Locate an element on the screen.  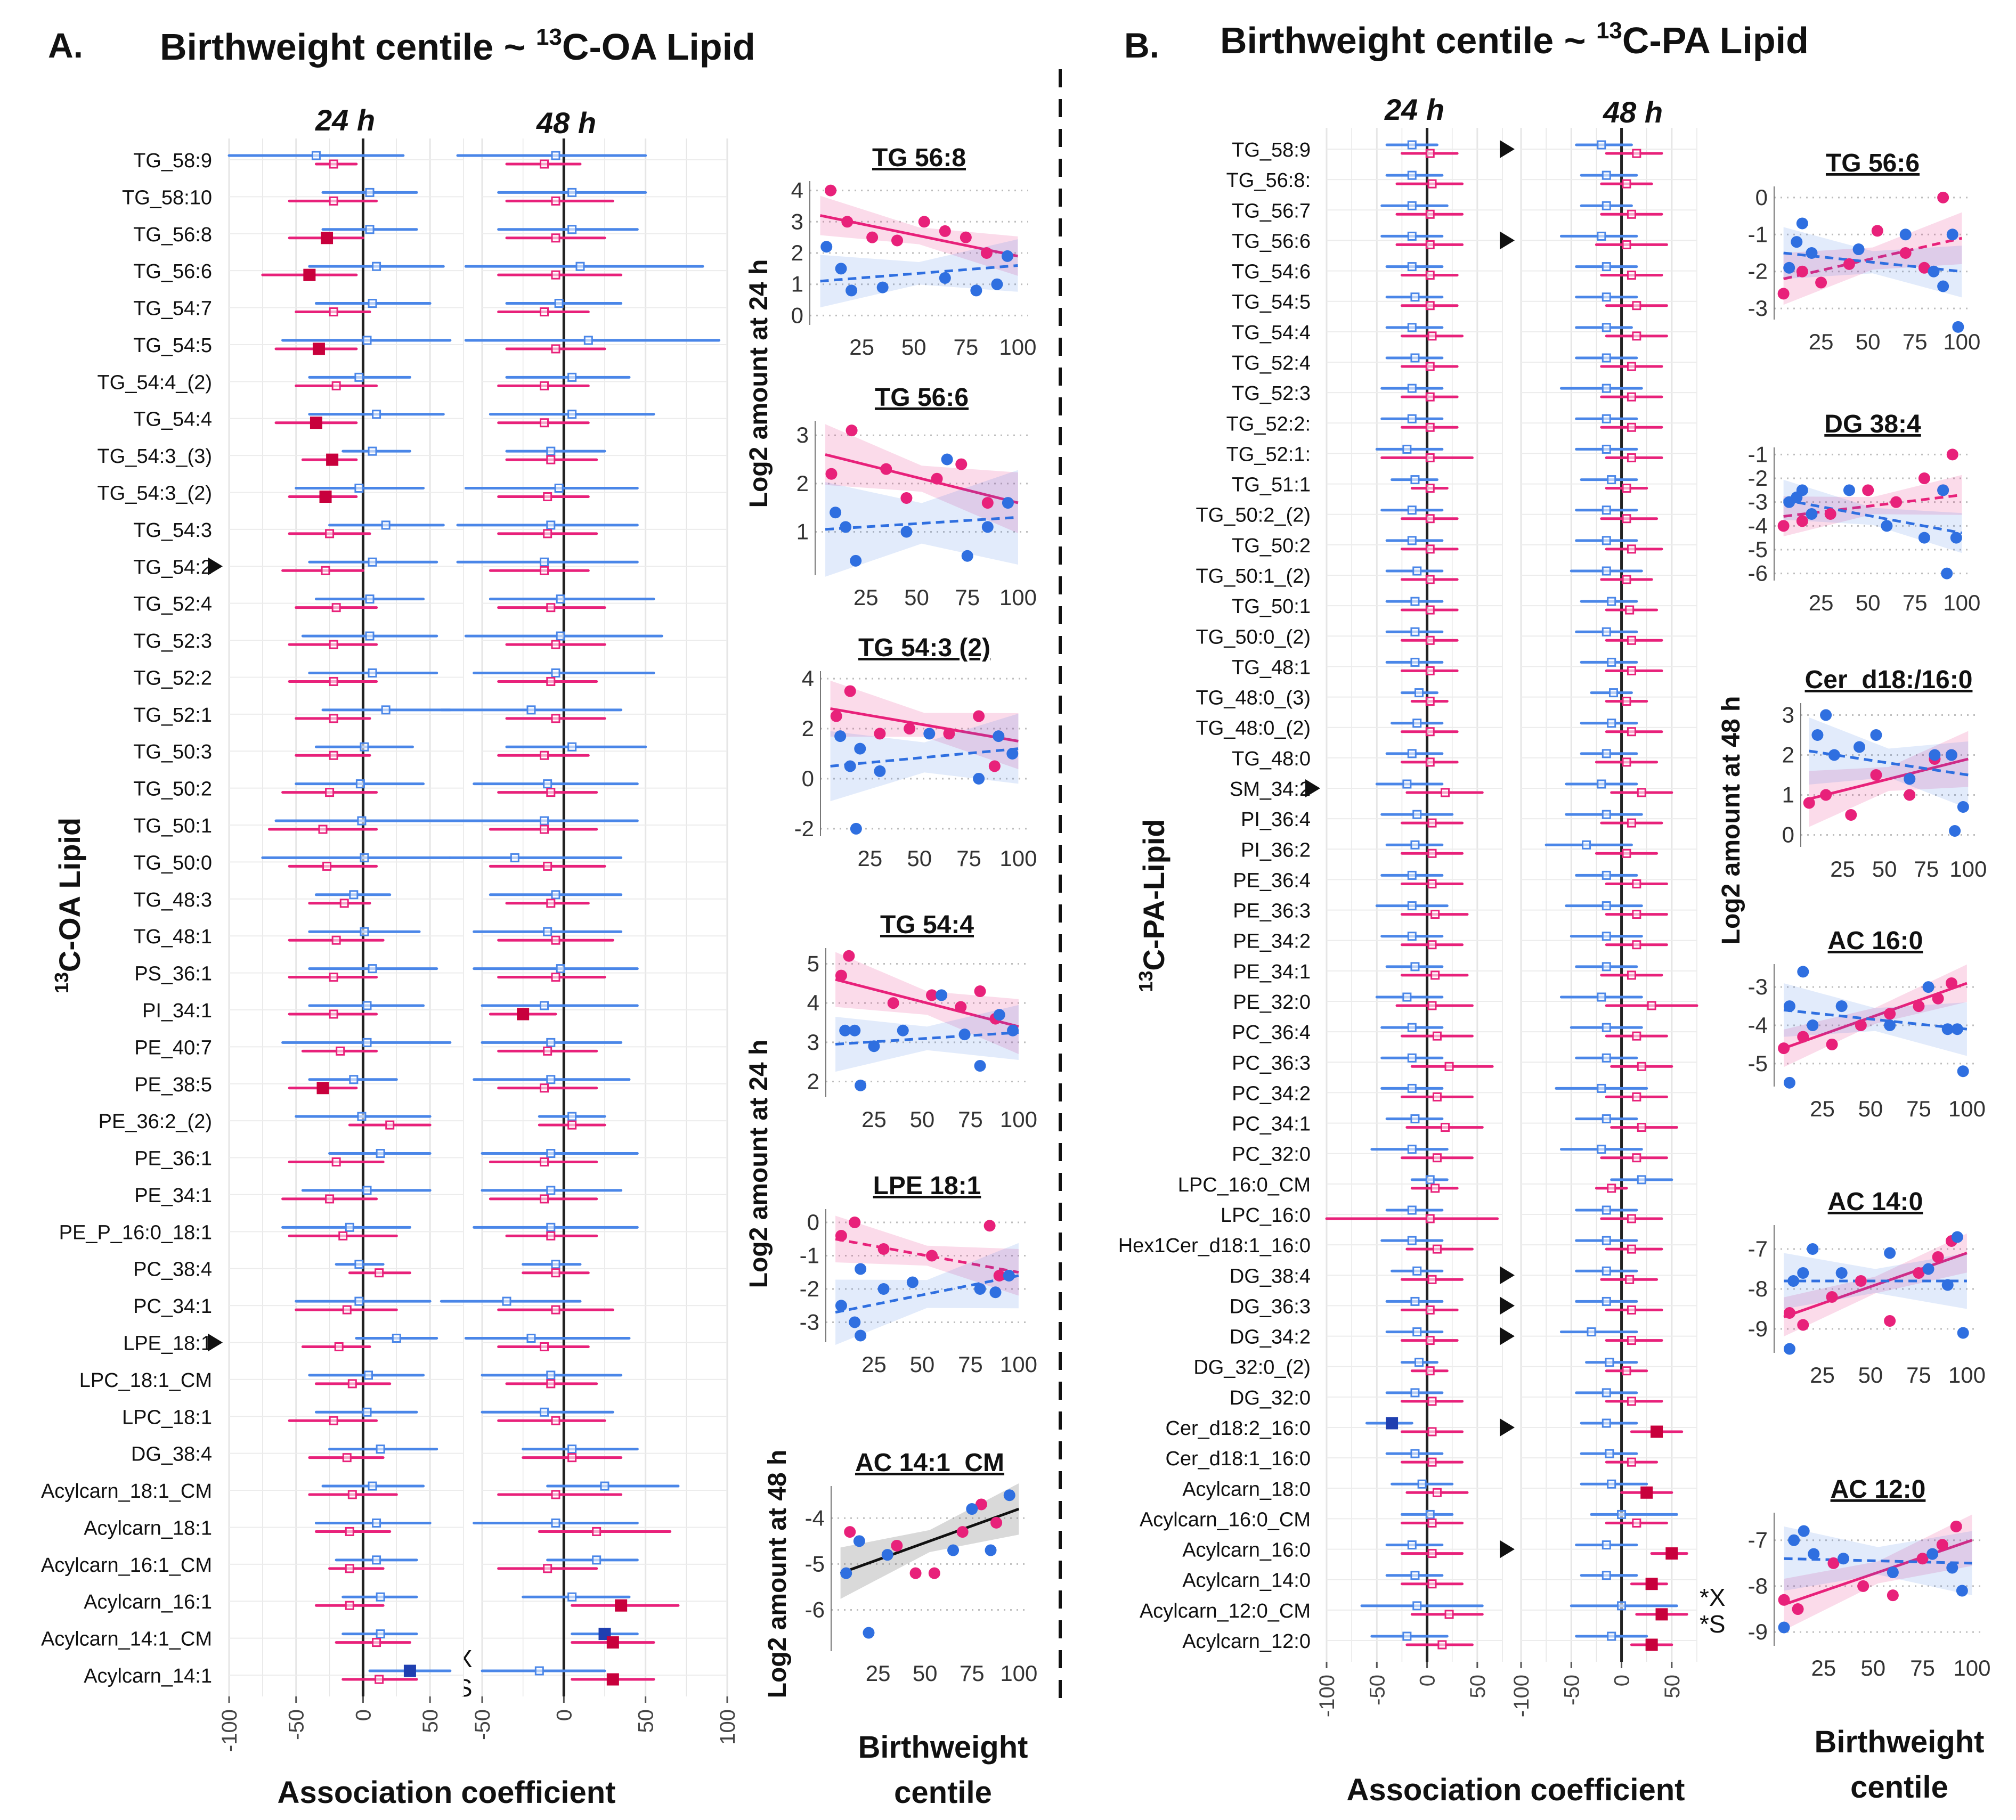
estimate-point-lpc-18-1-cm is located at coordinates (368, 1375).